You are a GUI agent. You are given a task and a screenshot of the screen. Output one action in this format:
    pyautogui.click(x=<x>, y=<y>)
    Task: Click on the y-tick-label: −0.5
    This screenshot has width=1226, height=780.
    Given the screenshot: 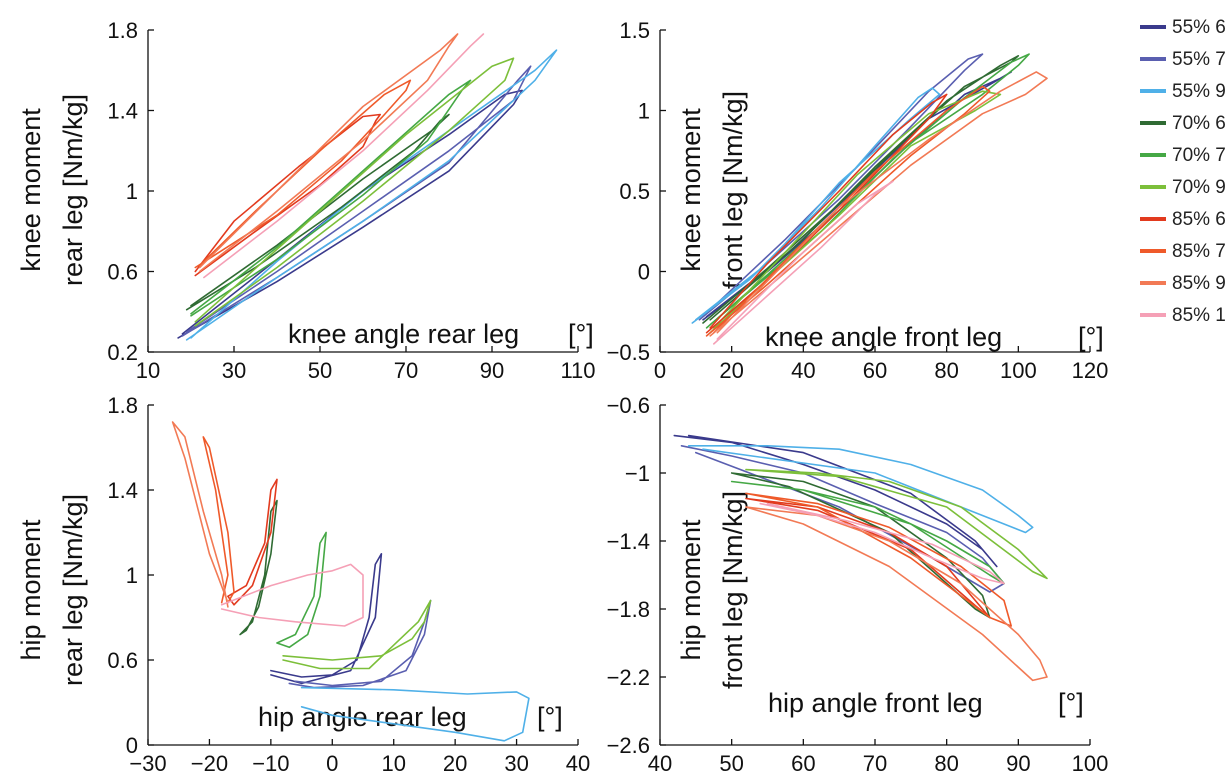 What is the action you would take?
    pyautogui.click(x=628, y=352)
    